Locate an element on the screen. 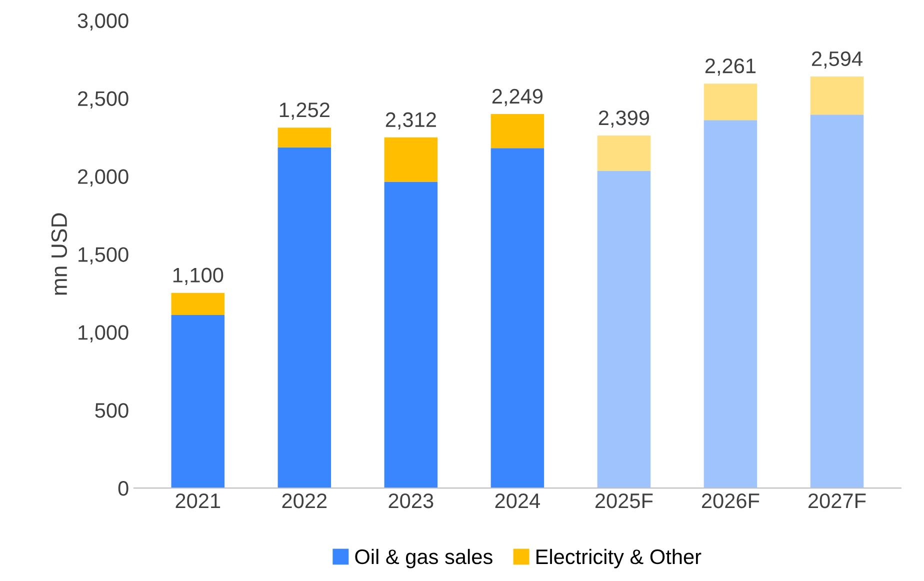 Image resolution: width=924 pixels, height=581 pixels. y-tick-label: 2,500 is located at coordinates (103, 99).